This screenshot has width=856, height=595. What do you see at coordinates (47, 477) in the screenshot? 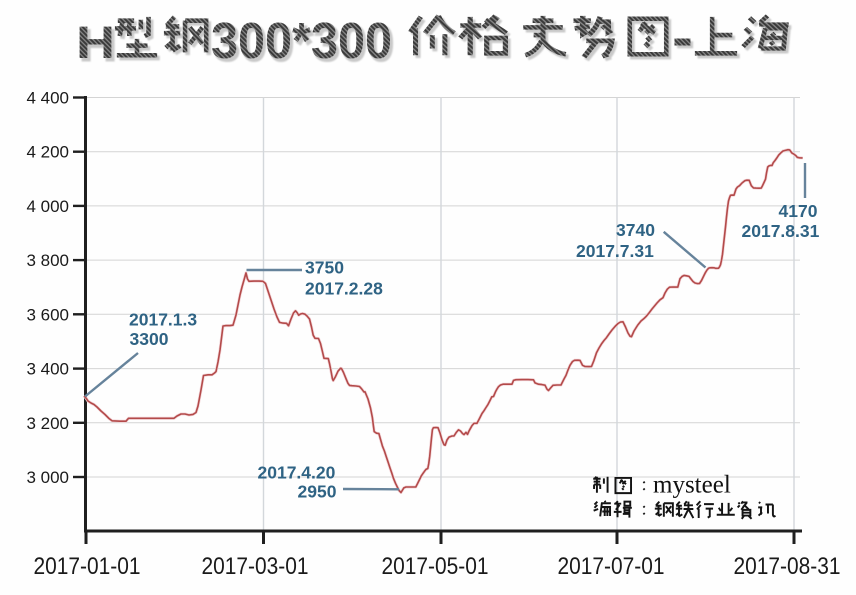
I see `svg-text: 3 000` at bounding box center [47, 477].